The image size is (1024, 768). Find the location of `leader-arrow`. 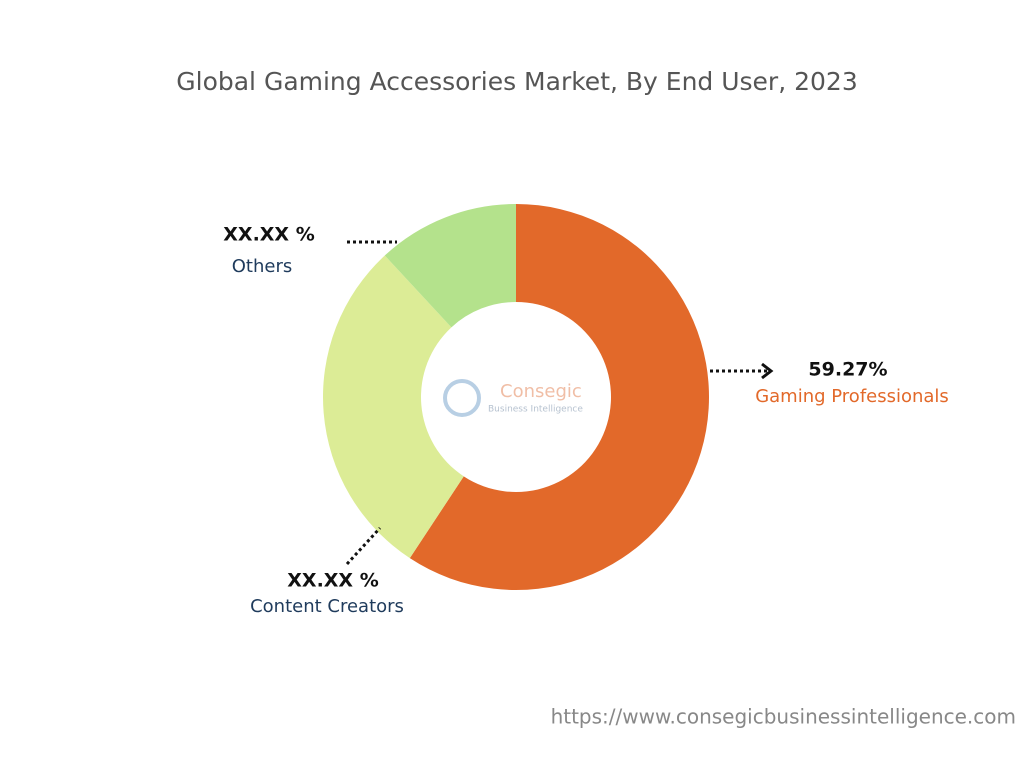

leader-arrow is located at coordinates (767, 371).